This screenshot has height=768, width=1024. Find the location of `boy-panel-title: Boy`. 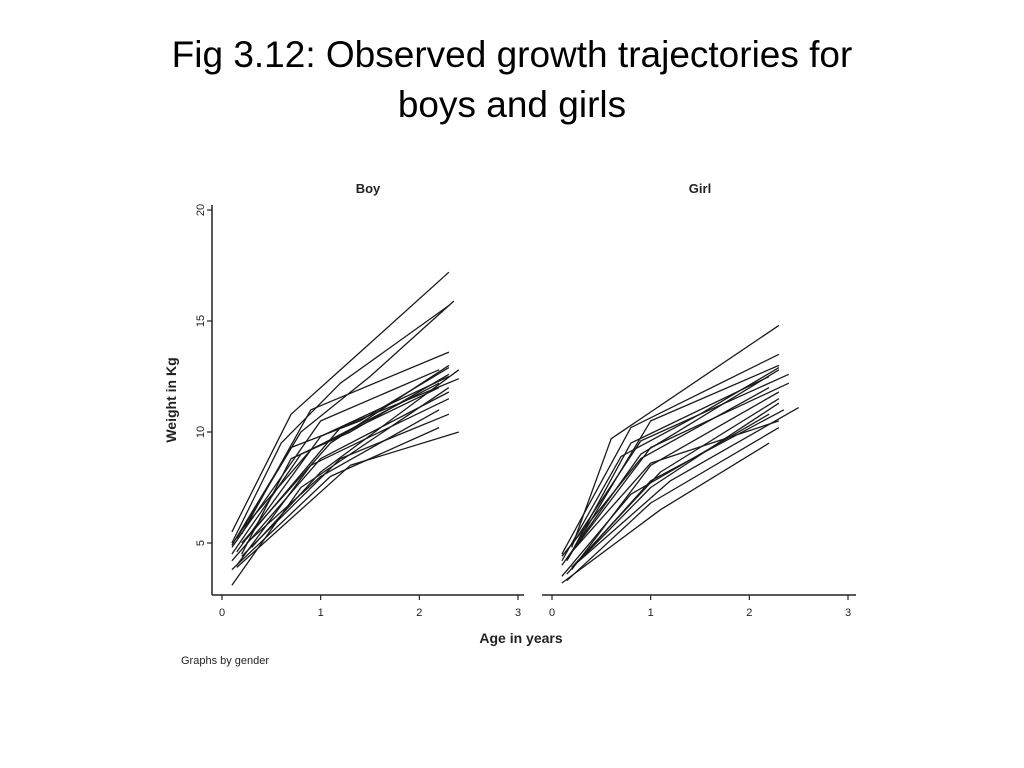

boy-panel-title: Boy is located at coordinates (368, 188).